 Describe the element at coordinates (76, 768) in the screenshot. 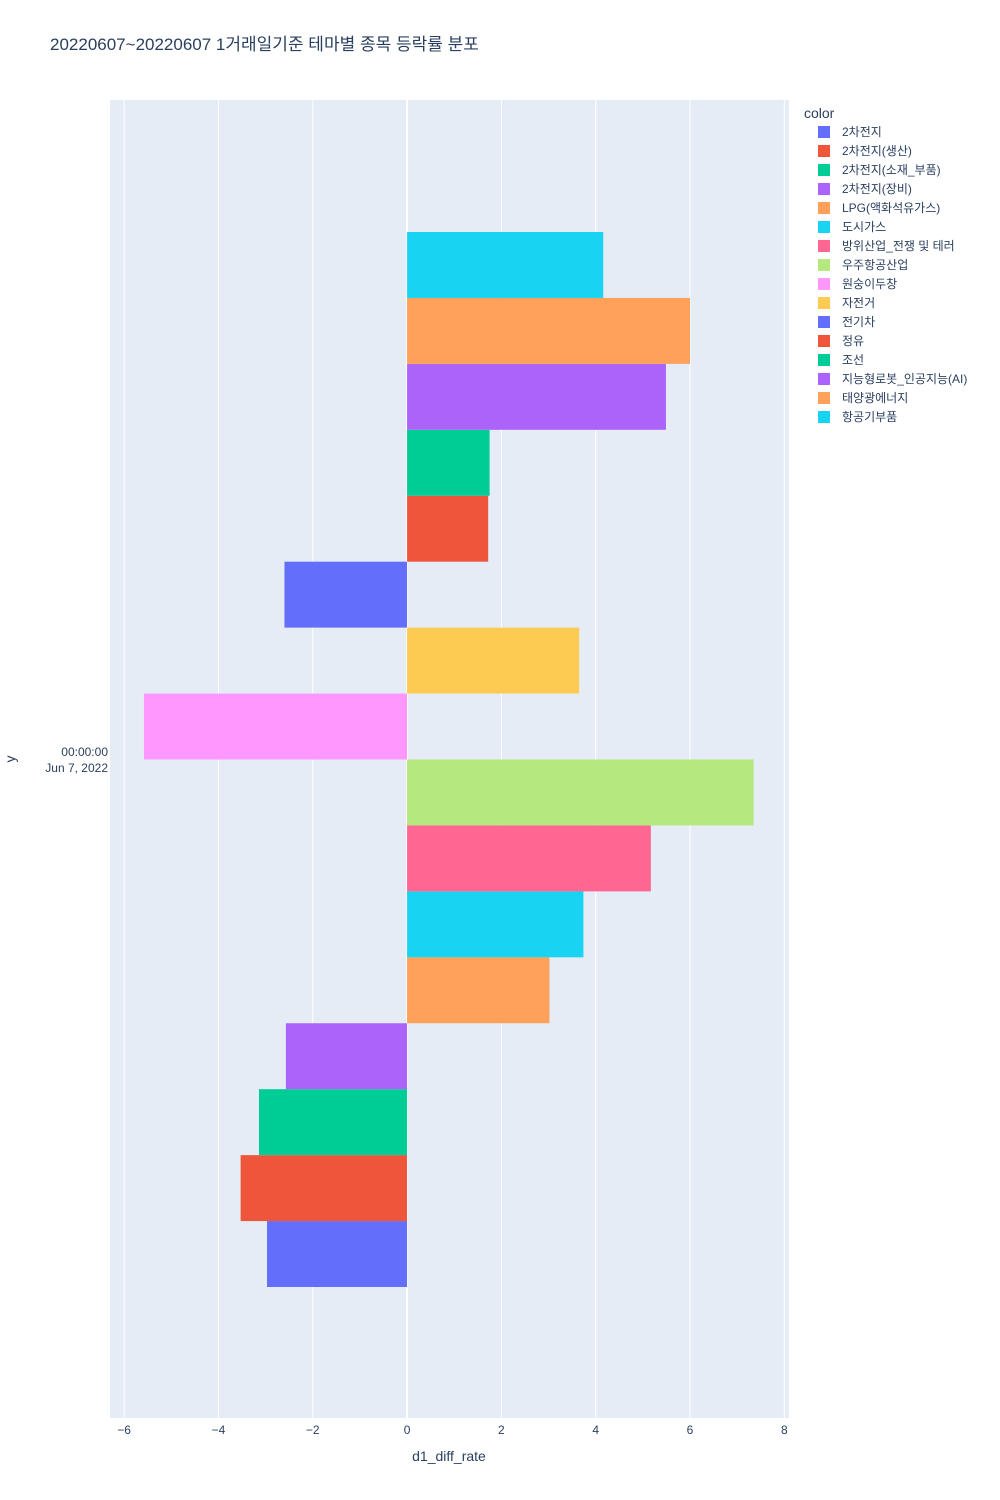

I see `y-tick-date: Jun 7, 2022` at that location.